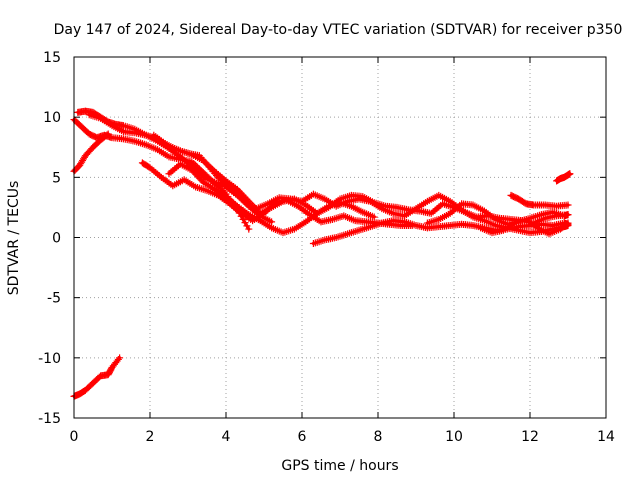 This screenshot has width=640, height=480. Describe the element at coordinates (378, 437) in the screenshot. I see `x-tick-label: 8` at that location.